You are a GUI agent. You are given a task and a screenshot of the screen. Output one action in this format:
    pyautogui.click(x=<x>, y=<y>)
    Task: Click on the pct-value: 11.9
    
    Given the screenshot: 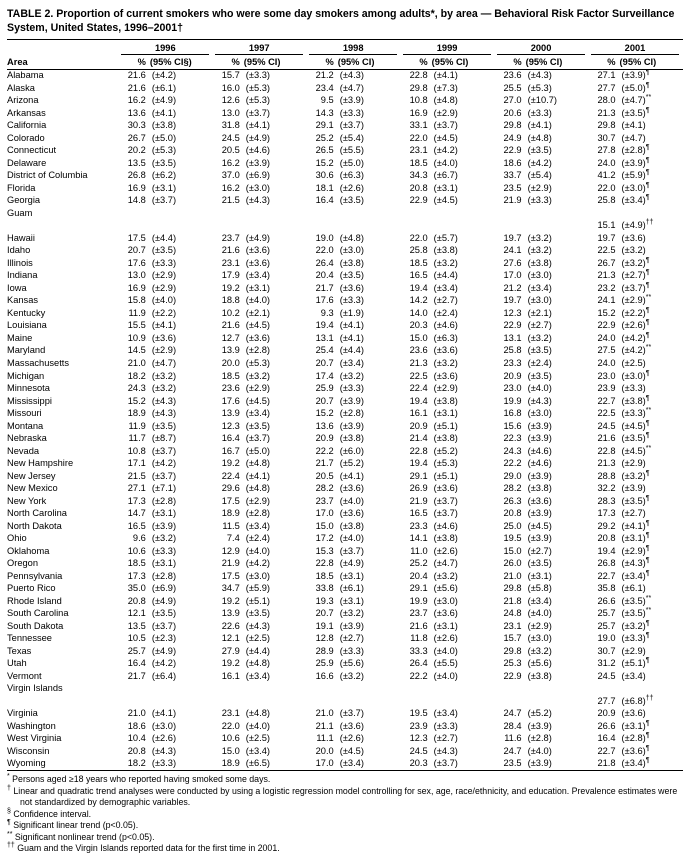 What is the action you would take?
    pyautogui.click(x=137, y=425)
    